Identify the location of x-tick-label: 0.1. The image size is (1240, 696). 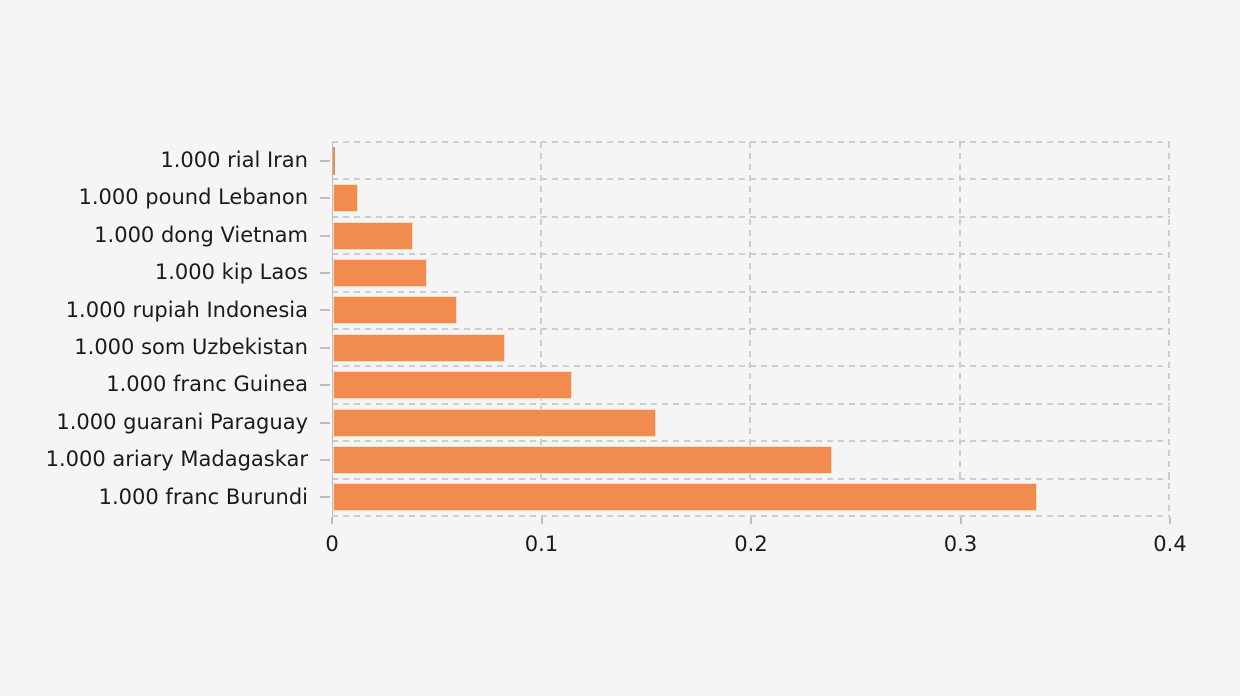
(541, 544).